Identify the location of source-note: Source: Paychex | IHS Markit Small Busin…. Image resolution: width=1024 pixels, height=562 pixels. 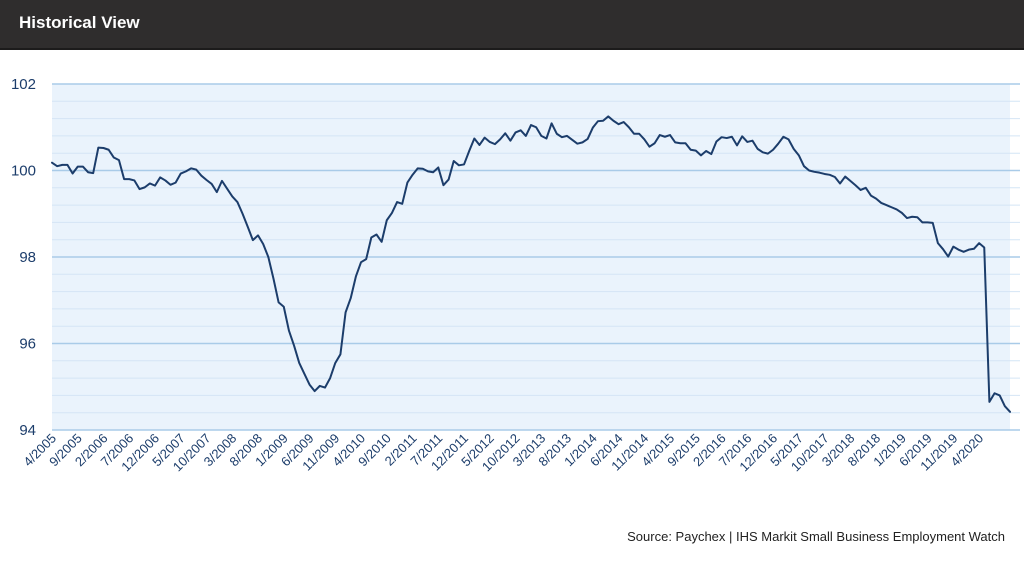
(816, 536).